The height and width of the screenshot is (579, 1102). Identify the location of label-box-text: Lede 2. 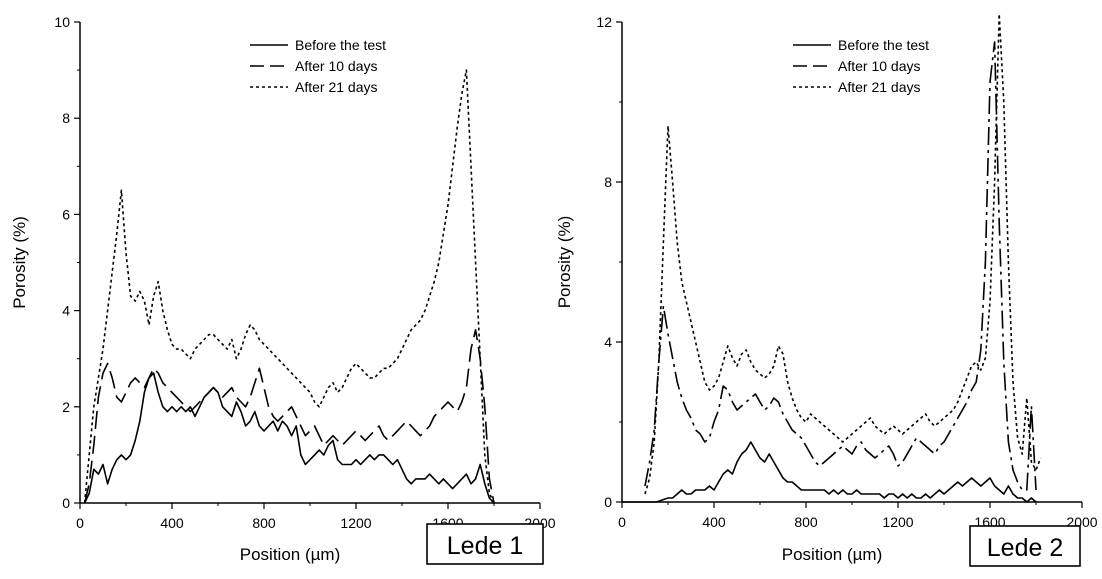
(1025, 548).